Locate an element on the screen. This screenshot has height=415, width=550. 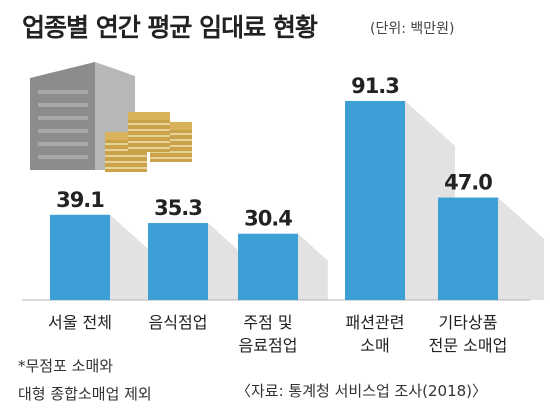
value-label: 30.4 is located at coordinates (268, 219).